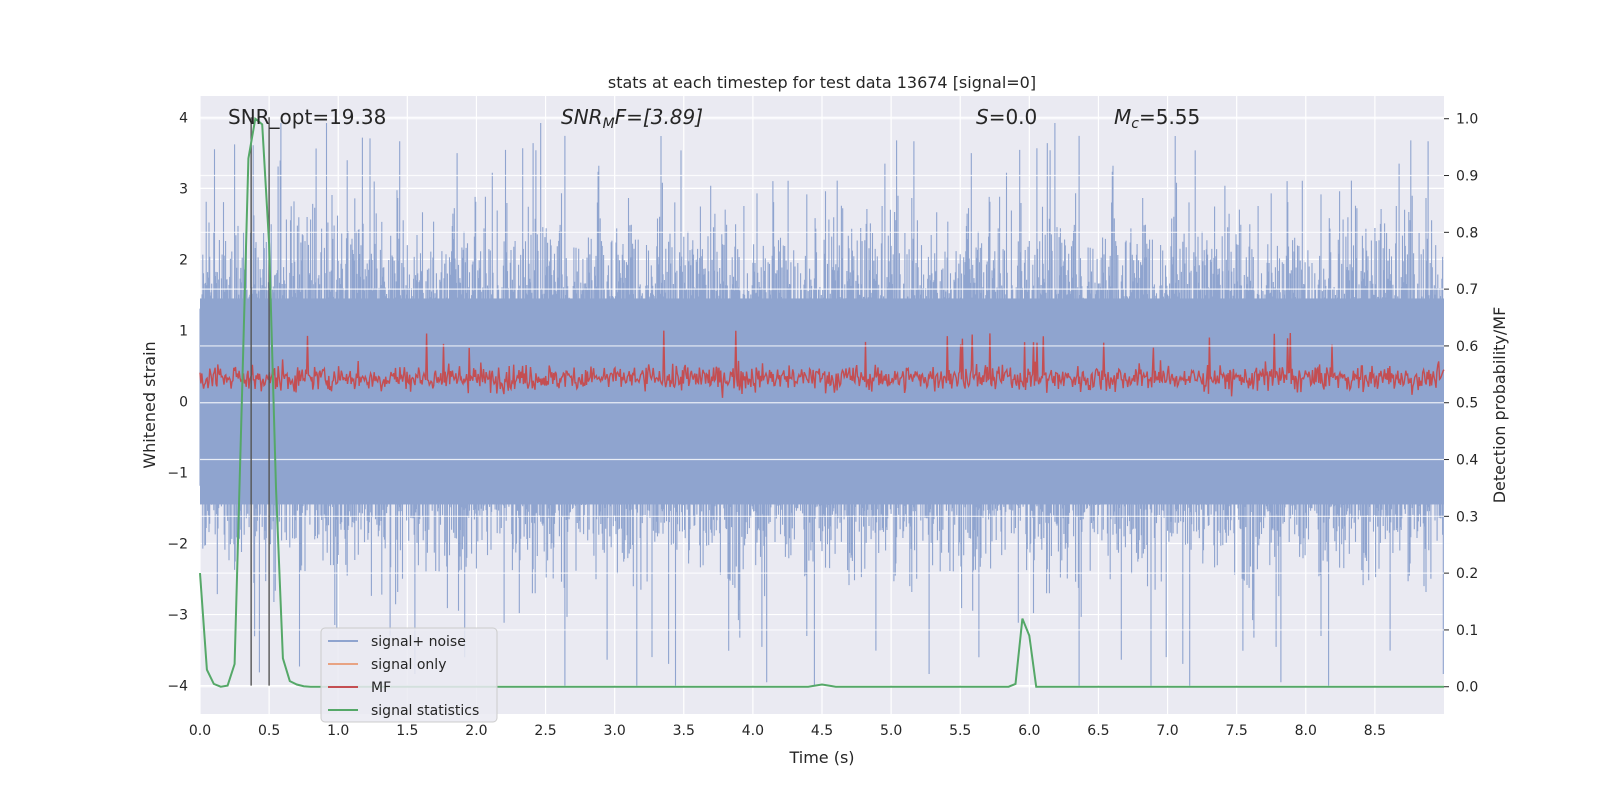 The image size is (1600, 800). I want to click on y-tick-label: −2, so click(177, 545).